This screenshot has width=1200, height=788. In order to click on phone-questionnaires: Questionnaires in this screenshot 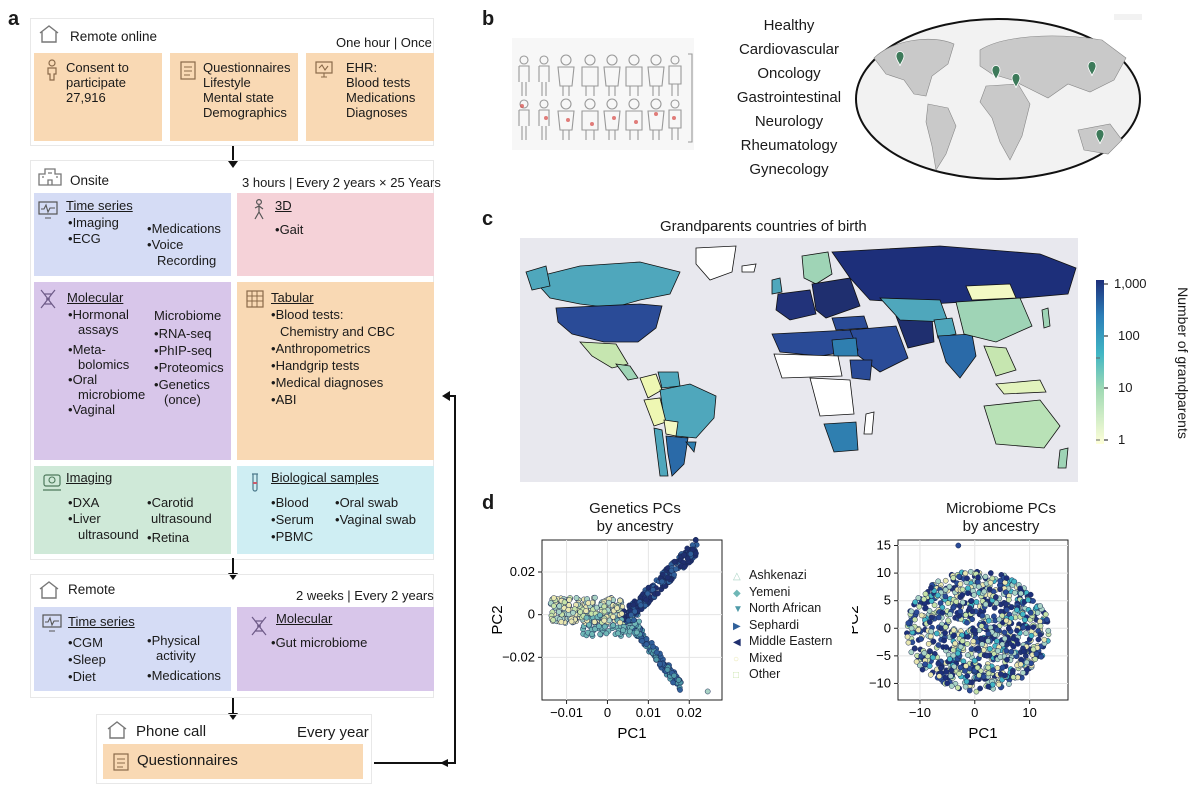, I will do `click(187, 760)`.